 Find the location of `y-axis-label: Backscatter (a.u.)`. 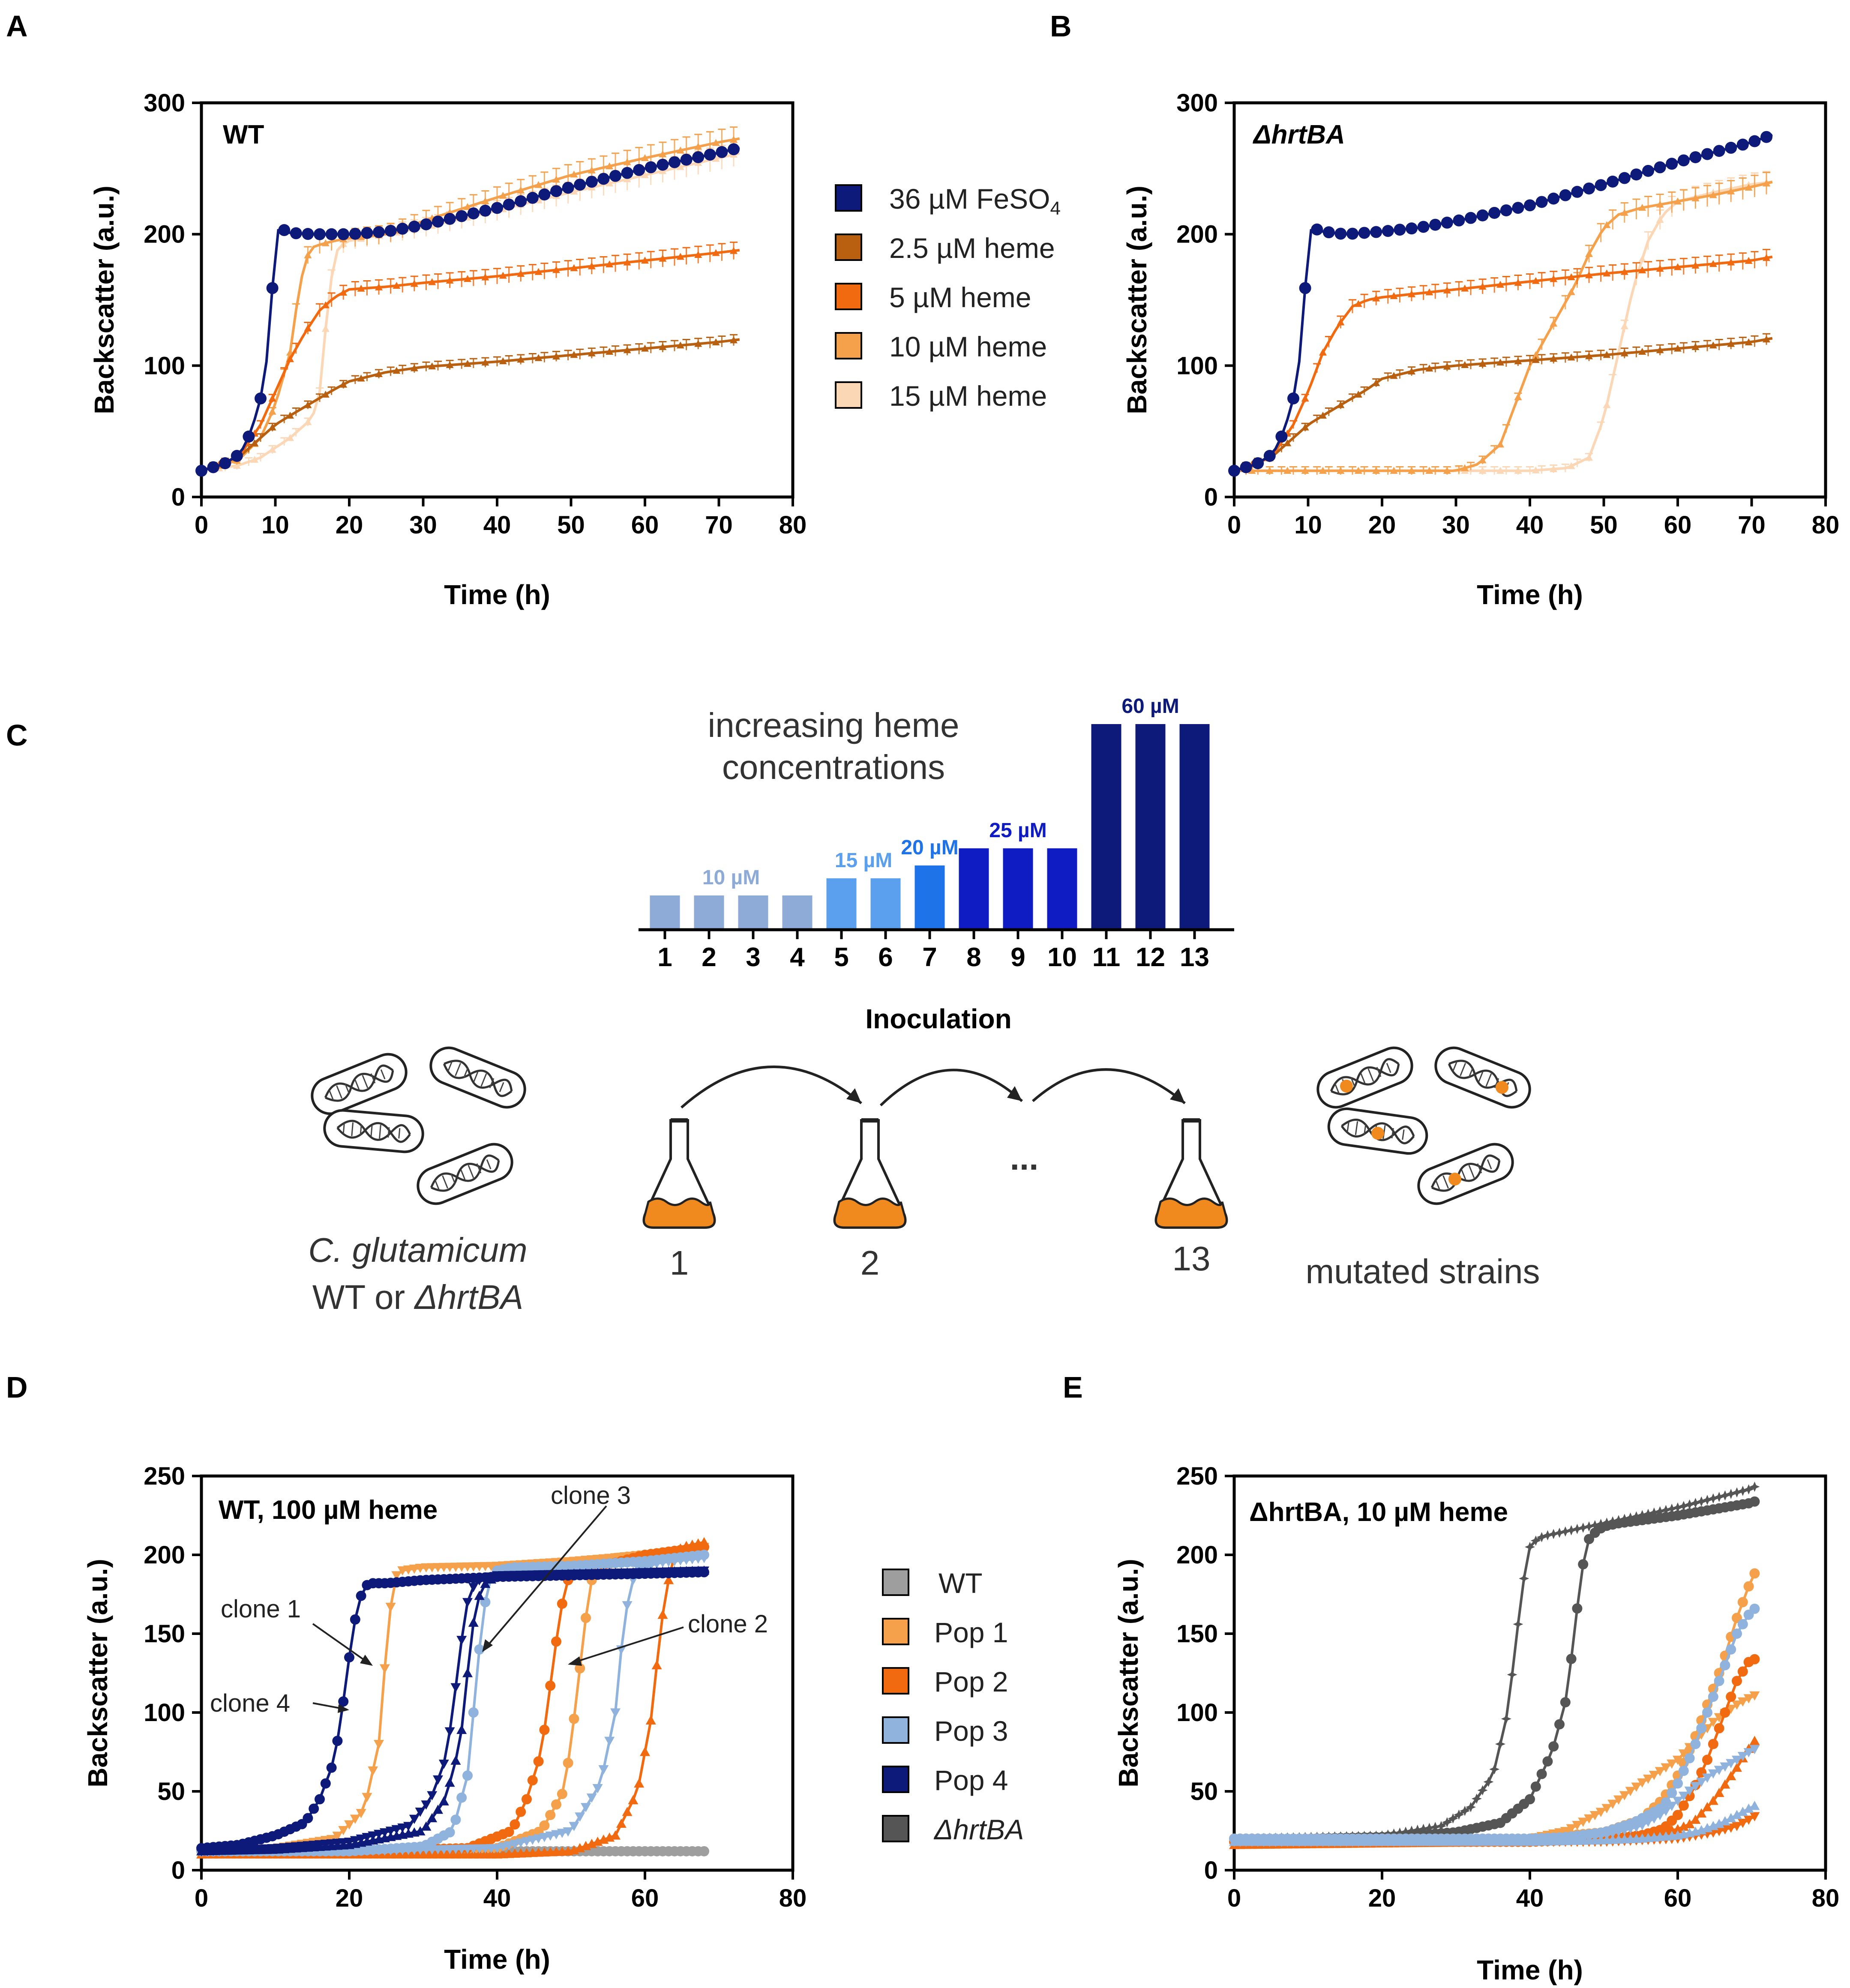

y-axis-label: Backscatter (a.u.) is located at coordinates (104, 300).